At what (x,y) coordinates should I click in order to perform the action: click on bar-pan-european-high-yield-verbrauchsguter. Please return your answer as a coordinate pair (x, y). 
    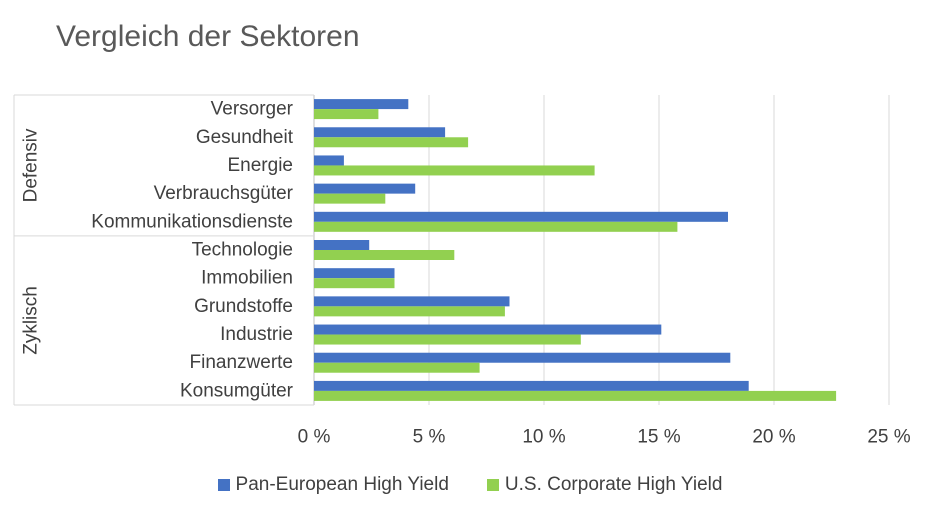
    Looking at the image, I should click on (365, 188).